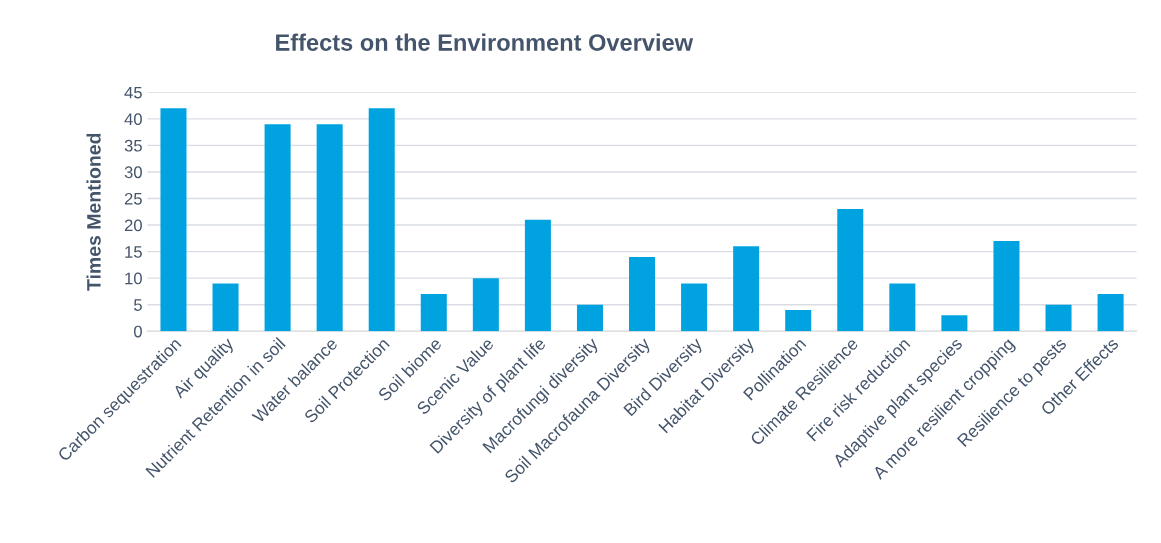 Image resolution: width=1161 pixels, height=543 pixels. Describe the element at coordinates (485, 42) in the screenshot. I see `chart-title: Effects on the Environment Overview` at that location.